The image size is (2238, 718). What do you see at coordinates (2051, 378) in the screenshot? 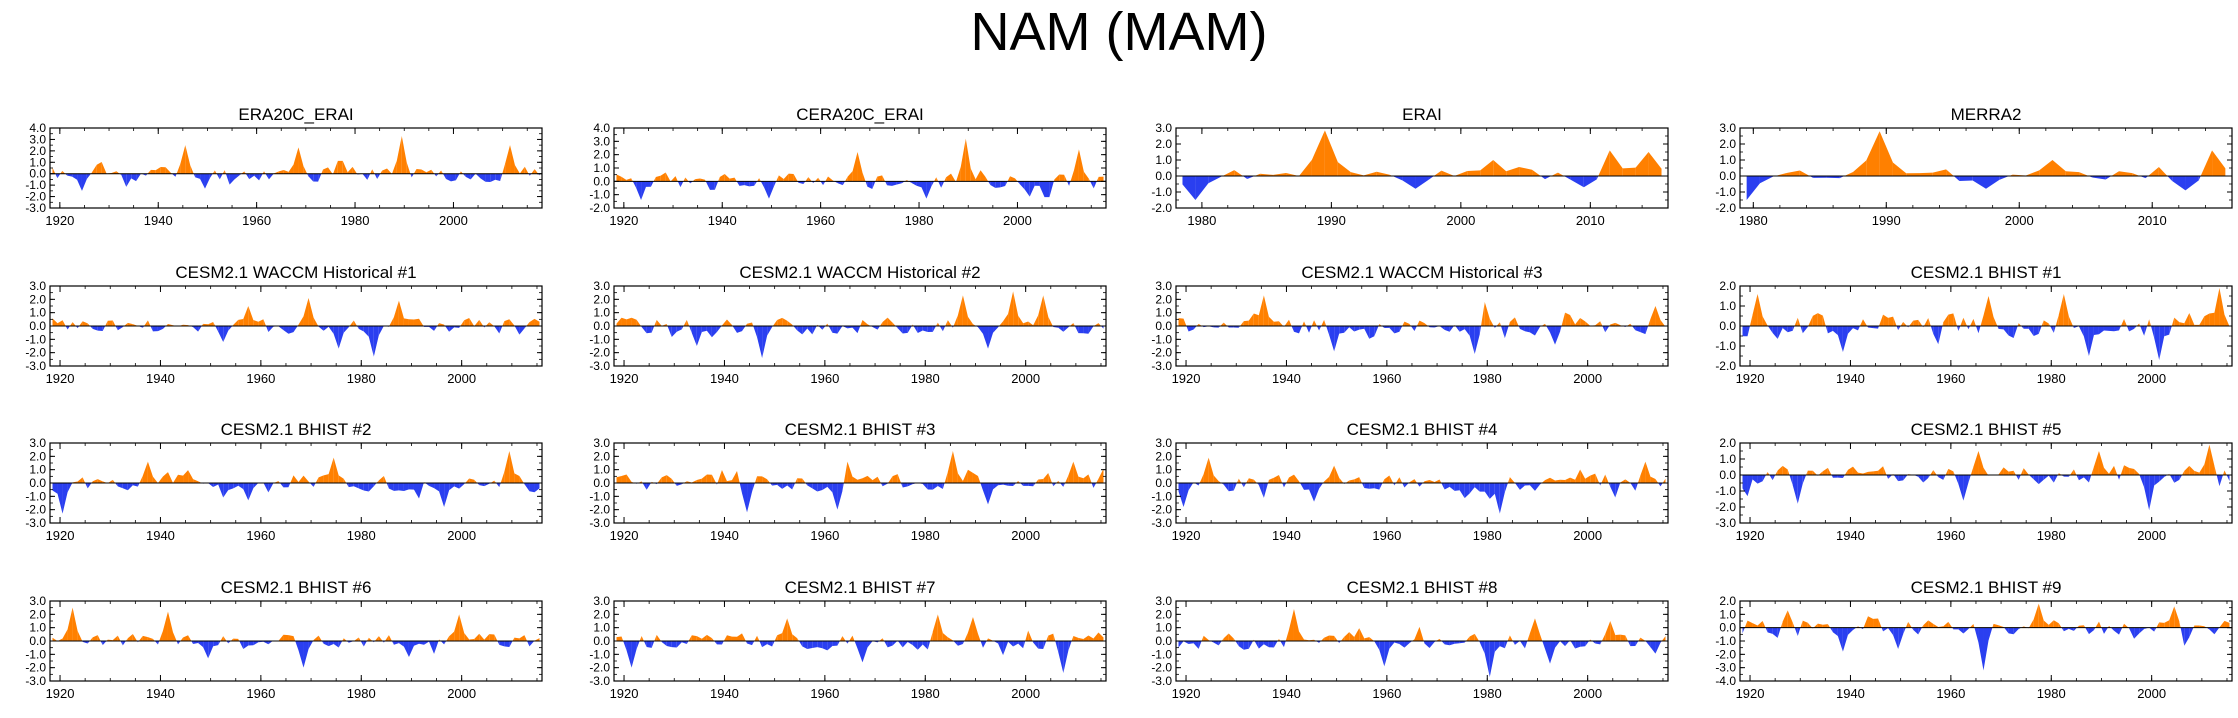
I see `x-tick-label: 1980` at bounding box center [2051, 378].